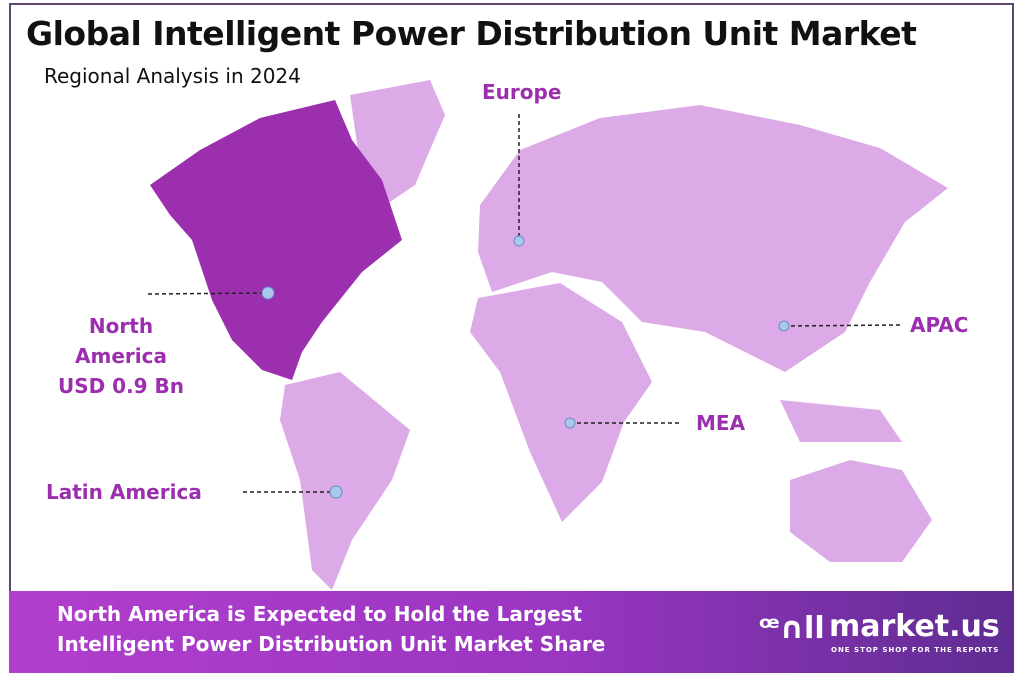 The height and width of the screenshot is (676, 1024). Describe the element at coordinates (842, 325) in the screenshot. I see `apac-leader-line` at that location.